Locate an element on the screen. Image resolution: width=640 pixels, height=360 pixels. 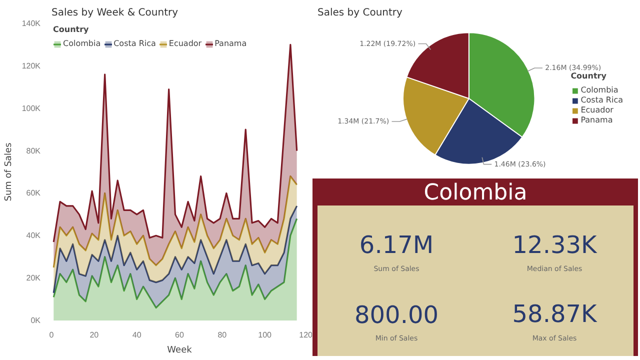
x-tick-label: 100 is located at coordinates (265, 335).